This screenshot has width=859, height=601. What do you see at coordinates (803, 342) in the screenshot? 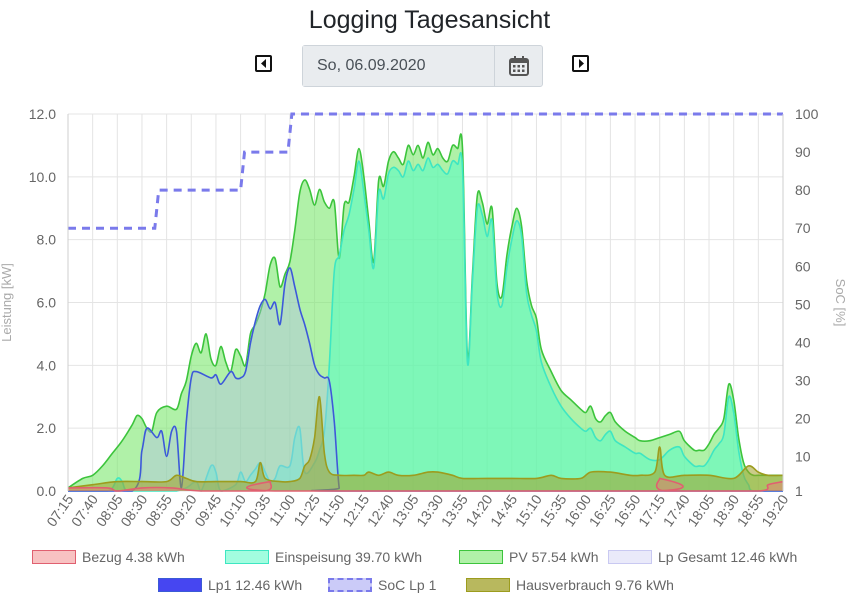
I see `y2-tick-label: 40` at bounding box center [803, 342].